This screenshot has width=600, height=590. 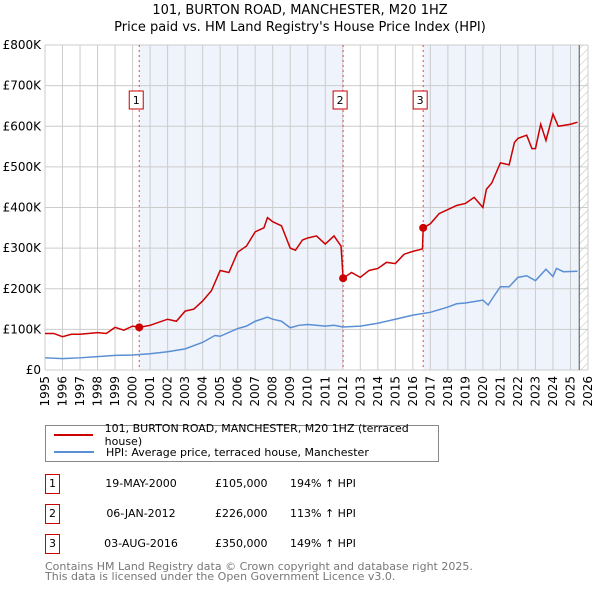 What do you see at coordinates (323, 483) in the screenshot?
I see `sale-hpi-change: 194% ↑ HPI` at bounding box center [323, 483].